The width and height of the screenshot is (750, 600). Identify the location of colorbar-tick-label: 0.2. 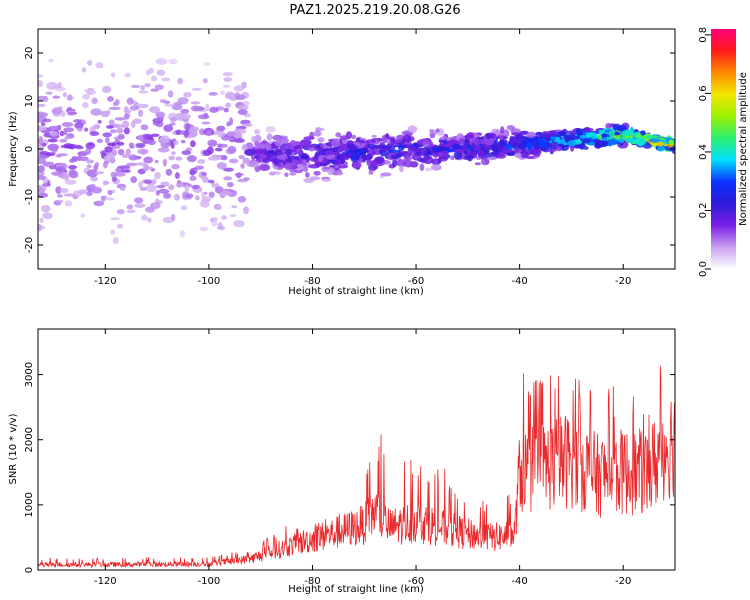
(703, 211).